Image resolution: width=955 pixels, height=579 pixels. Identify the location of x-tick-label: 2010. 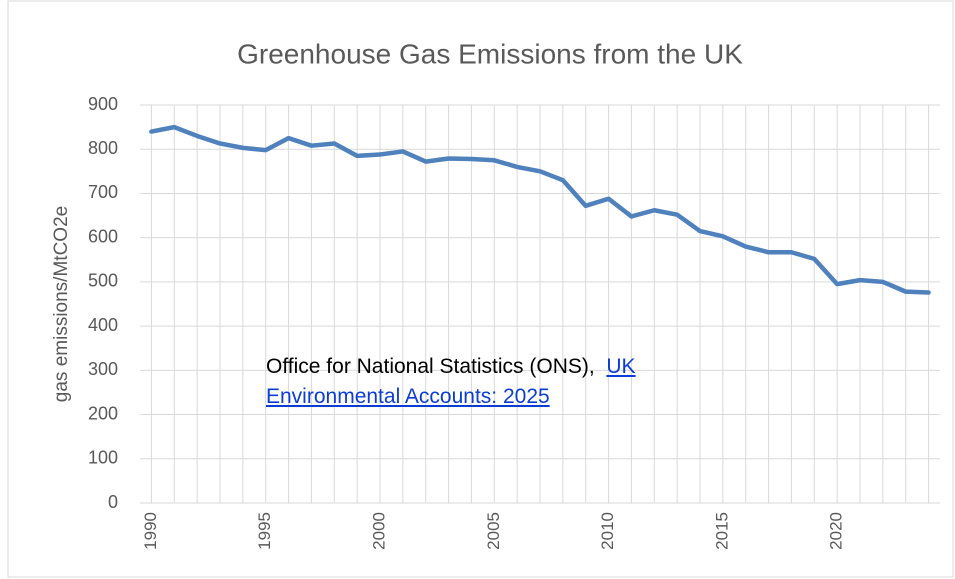
(607, 531).